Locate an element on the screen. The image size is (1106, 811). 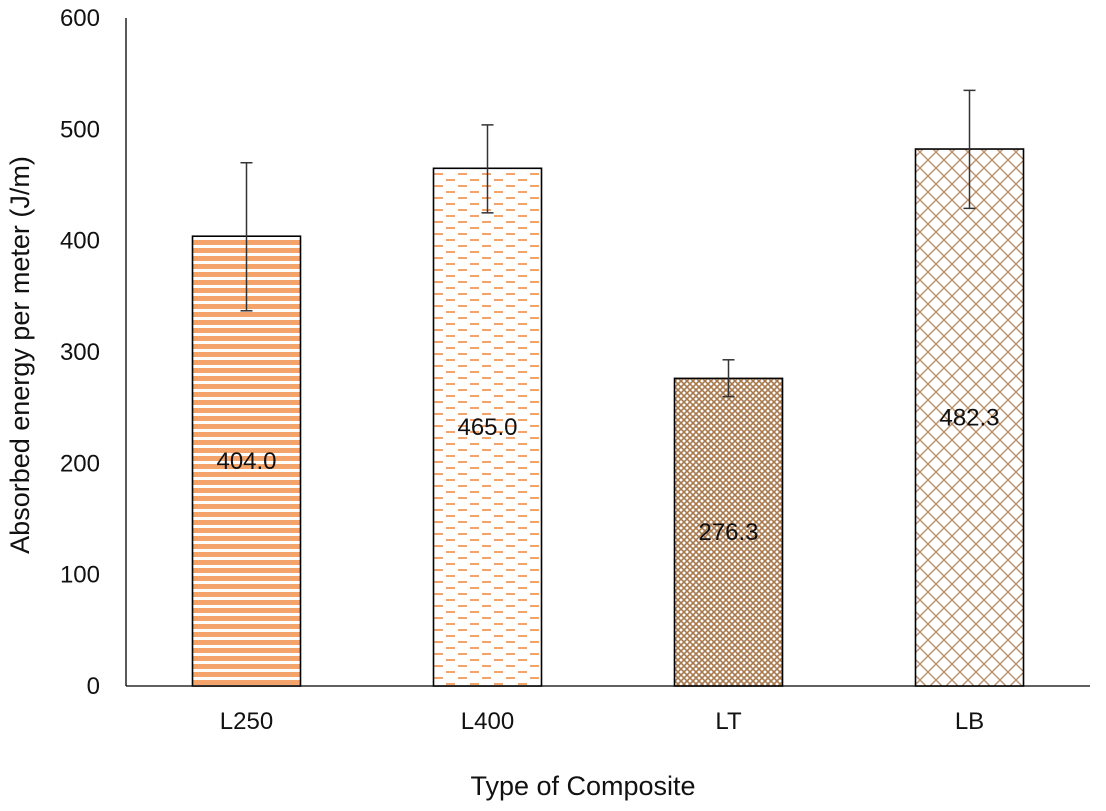
error-bar-l250 is located at coordinates (246, 236).